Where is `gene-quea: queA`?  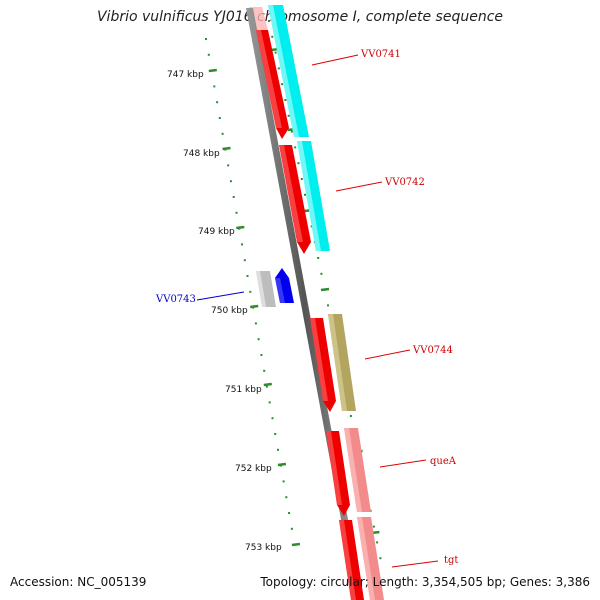
gene-quea: queA is located at coordinates (391, 472).